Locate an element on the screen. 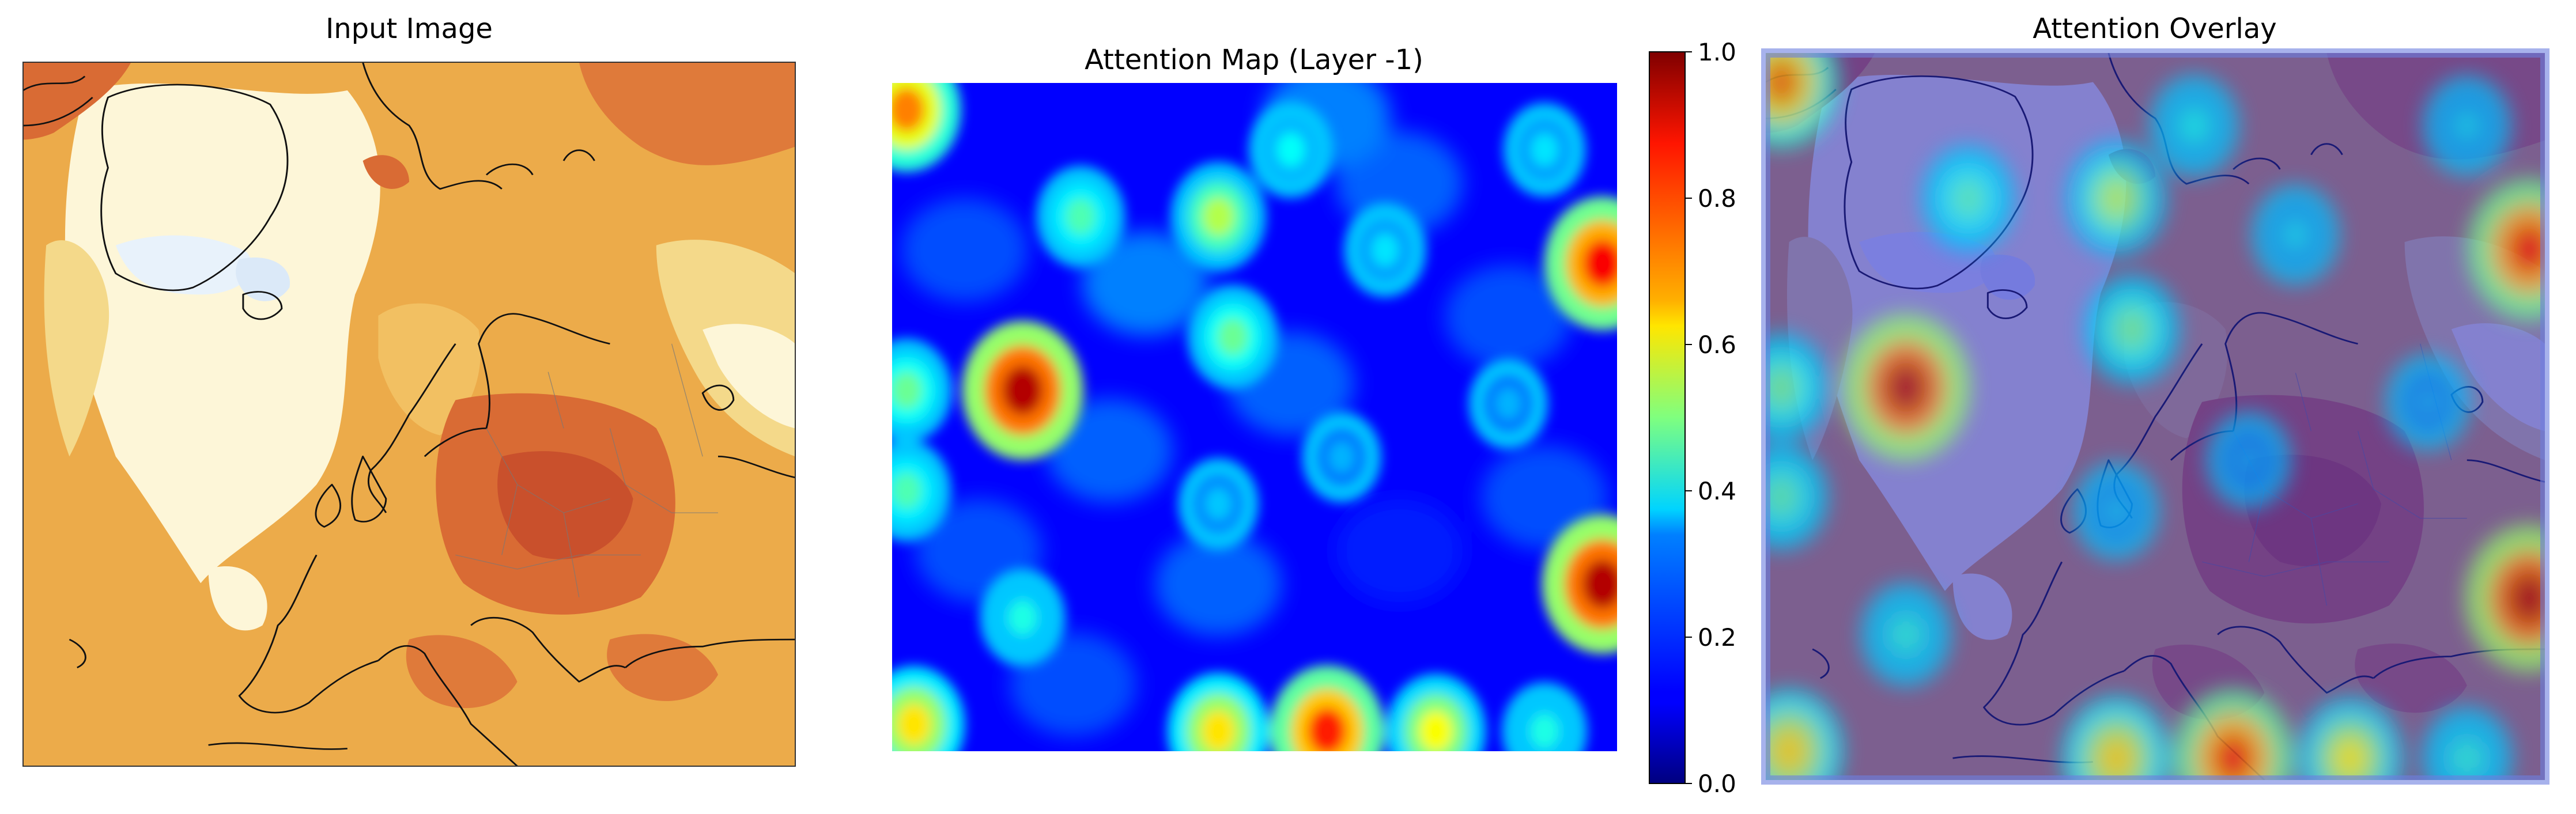 The height and width of the screenshot is (814, 2576). attention-overlay-title: Attention Overlay is located at coordinates (2155, 29).